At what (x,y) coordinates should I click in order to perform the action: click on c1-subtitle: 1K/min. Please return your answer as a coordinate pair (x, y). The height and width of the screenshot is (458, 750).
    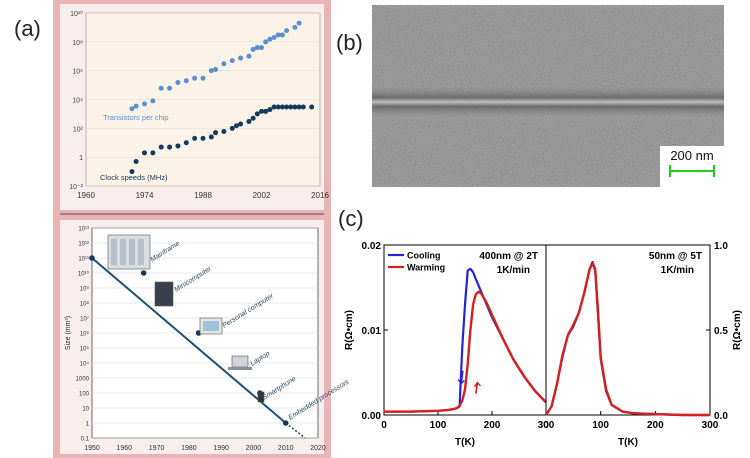
    Looking at the image, I should click on (513, 270).